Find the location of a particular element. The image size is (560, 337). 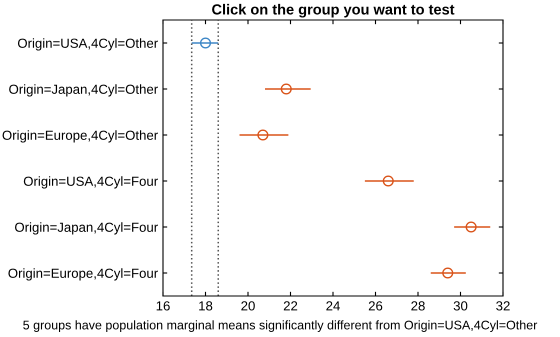

y-tick-label: Origin=Japan,4Cyl=Four is located at coordinates (86, 228).